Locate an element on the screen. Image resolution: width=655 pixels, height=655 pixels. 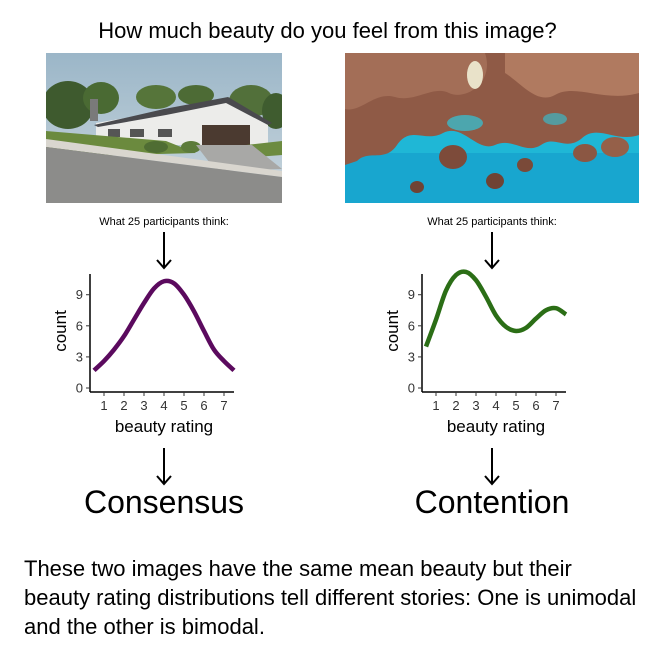
verdict-consensus: Consensus is located at coordinates (164, 502).